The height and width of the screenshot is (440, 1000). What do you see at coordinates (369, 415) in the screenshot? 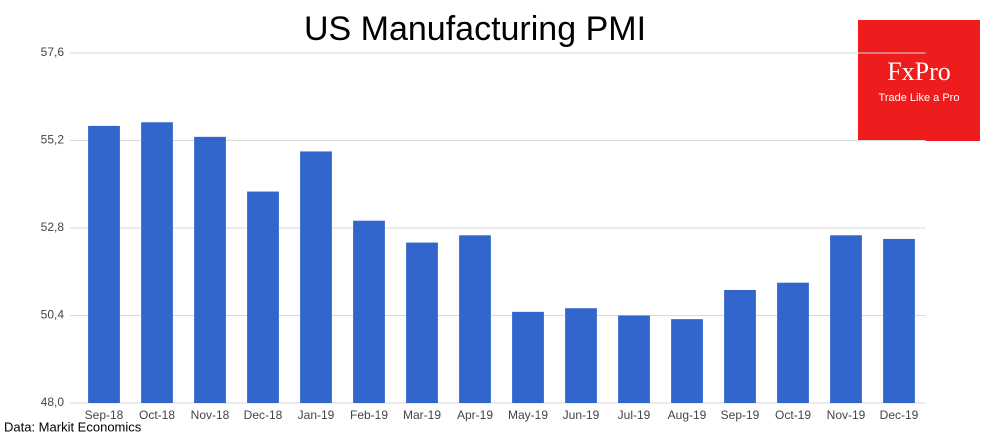
I see `x-tick-label: Feb-19` at bounding box center [369, 415].